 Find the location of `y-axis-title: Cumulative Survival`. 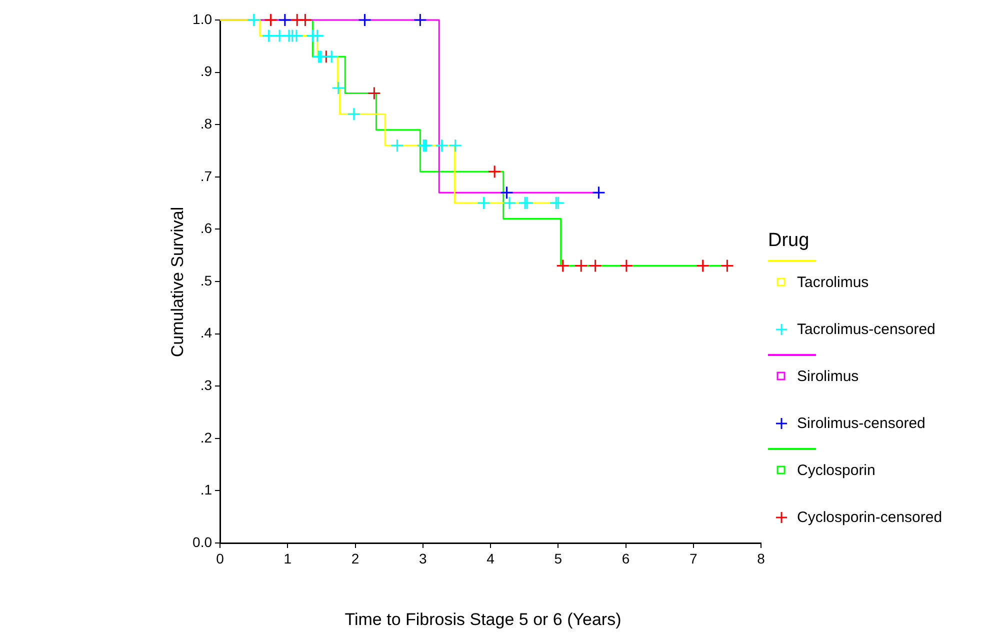

y-axis-title: Cumulative Survival is located at coordinates (178, 282).